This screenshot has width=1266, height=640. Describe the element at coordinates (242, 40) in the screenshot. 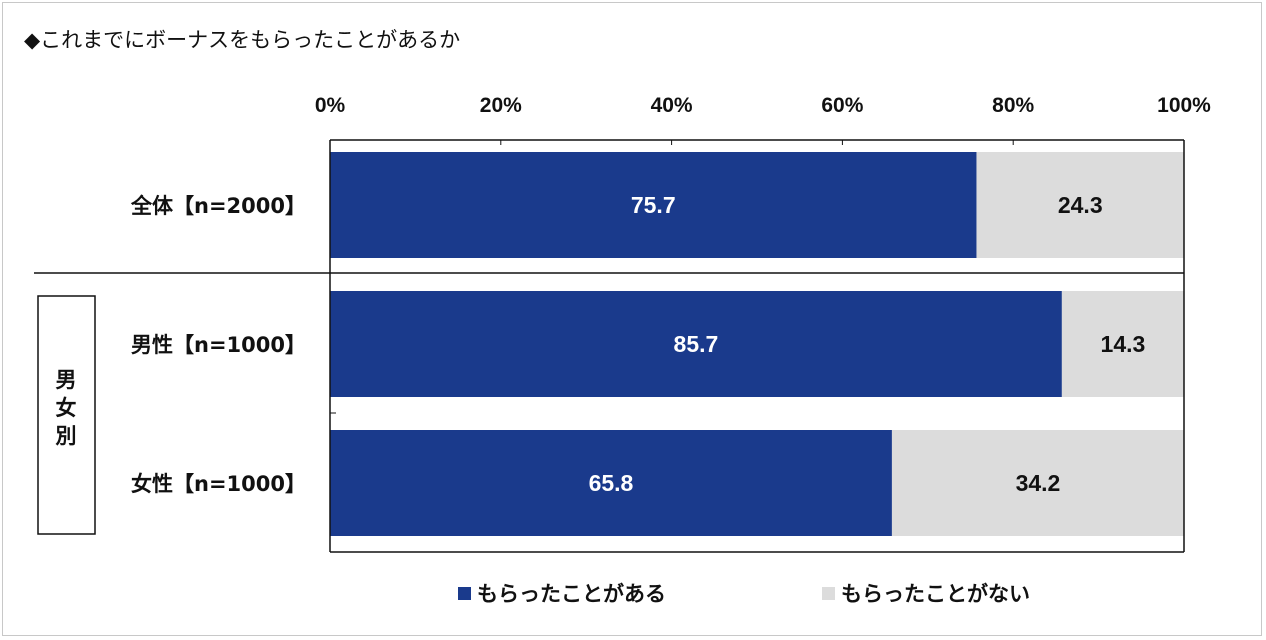

I see `chart-title: ◆これまでにボーナスをもらったことがあるか` at that location.